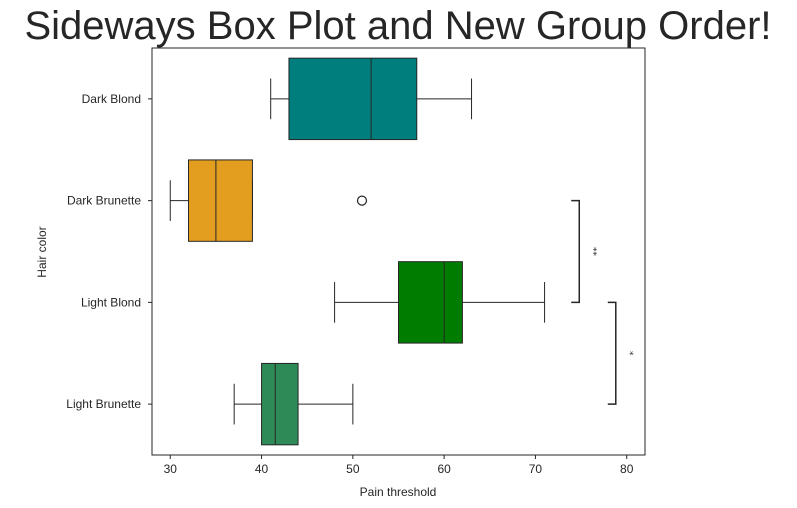  What do you see at coordinates (111, 302) in the screenshot?
I see `y-tick-label: Light Blond` at bounding box center [111, 302].